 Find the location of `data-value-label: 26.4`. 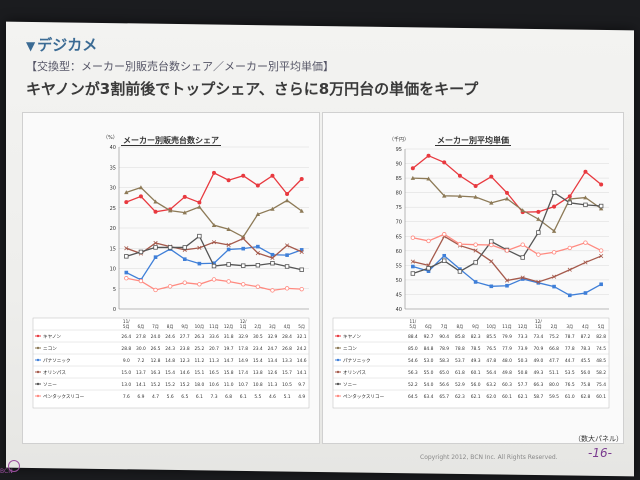

data-value-label: 26.4 is located at coordinates (126, 337).